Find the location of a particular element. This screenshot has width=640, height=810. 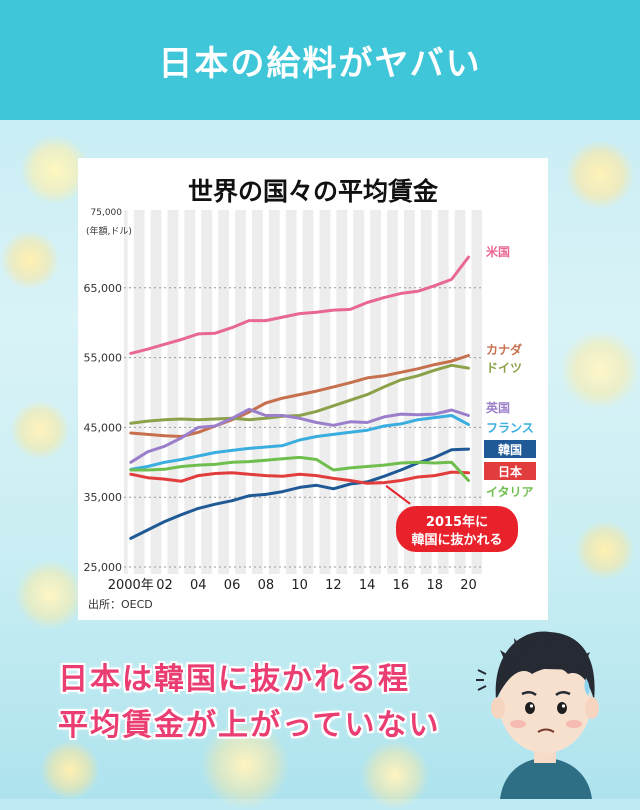

y-tick-label-top: 75,000 is located at coordinates (107, 213).